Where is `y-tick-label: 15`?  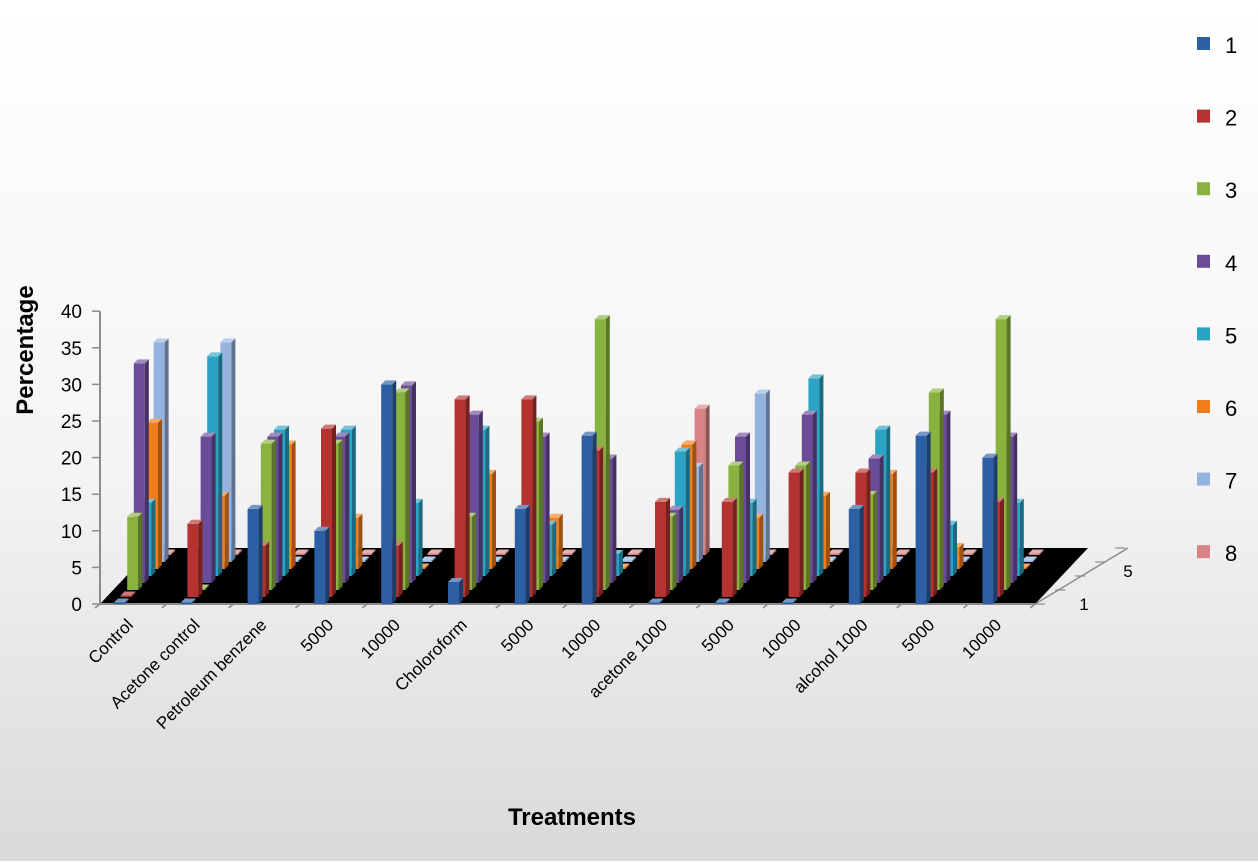 y-tick-label: 15 is located at coordinates (71, 495).